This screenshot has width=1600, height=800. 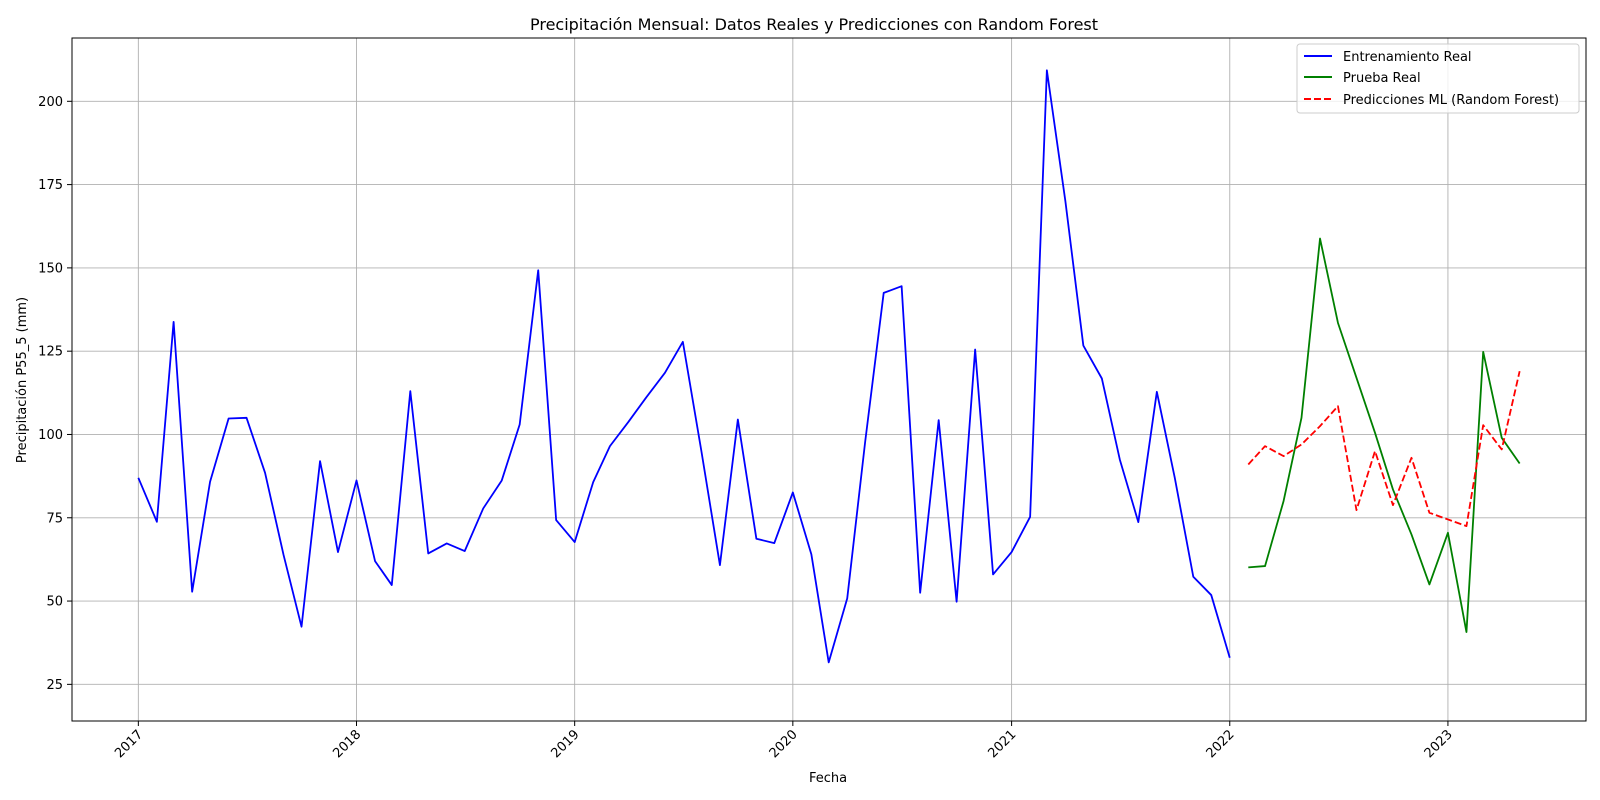 I want to click on series-test-real-line, so click(x=1384, y=435).